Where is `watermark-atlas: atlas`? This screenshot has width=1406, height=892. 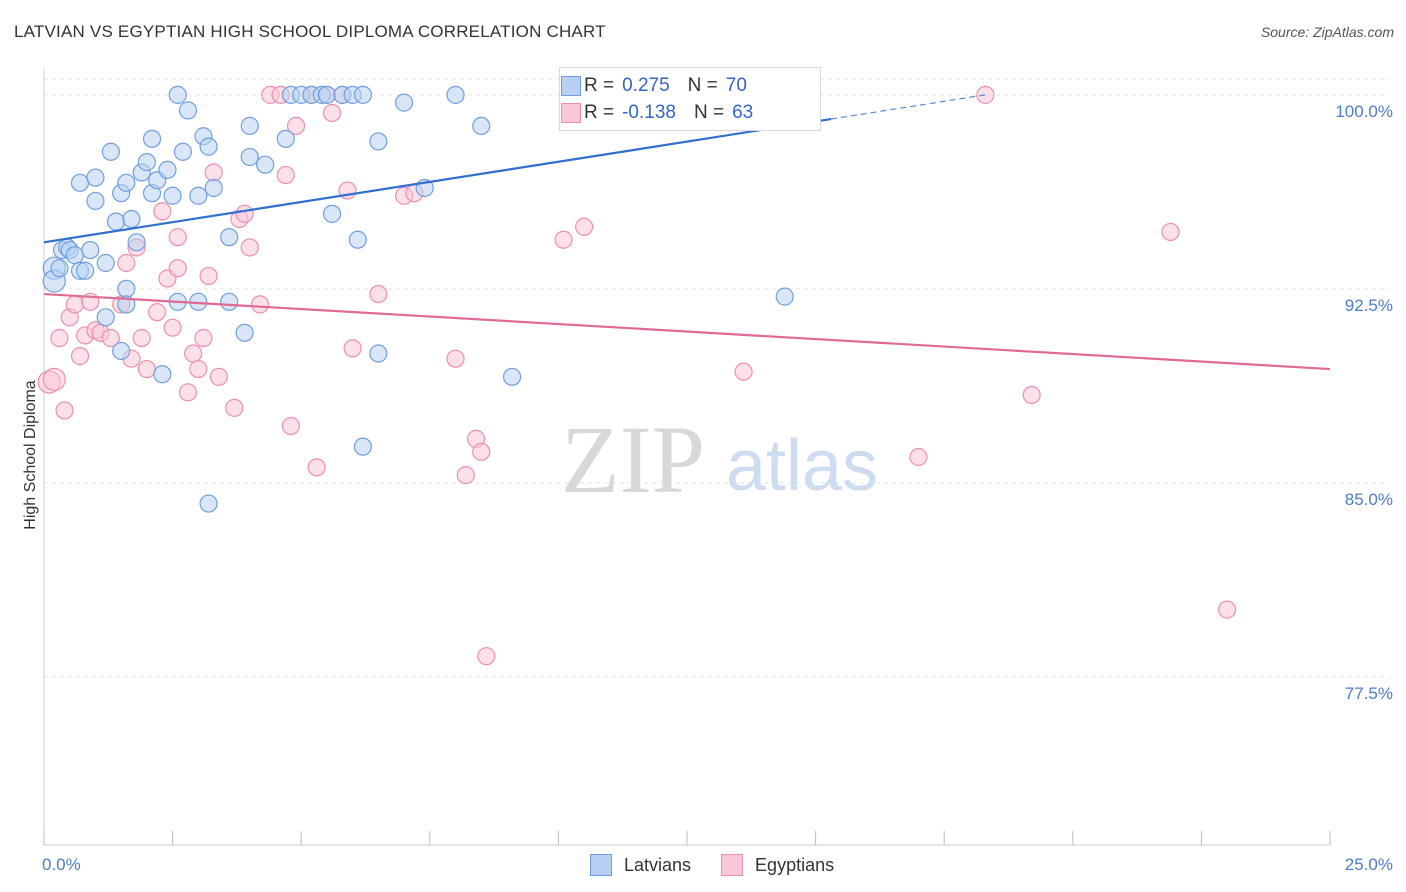 watermark-atlas: atlas is located at coordinates (802, 466).